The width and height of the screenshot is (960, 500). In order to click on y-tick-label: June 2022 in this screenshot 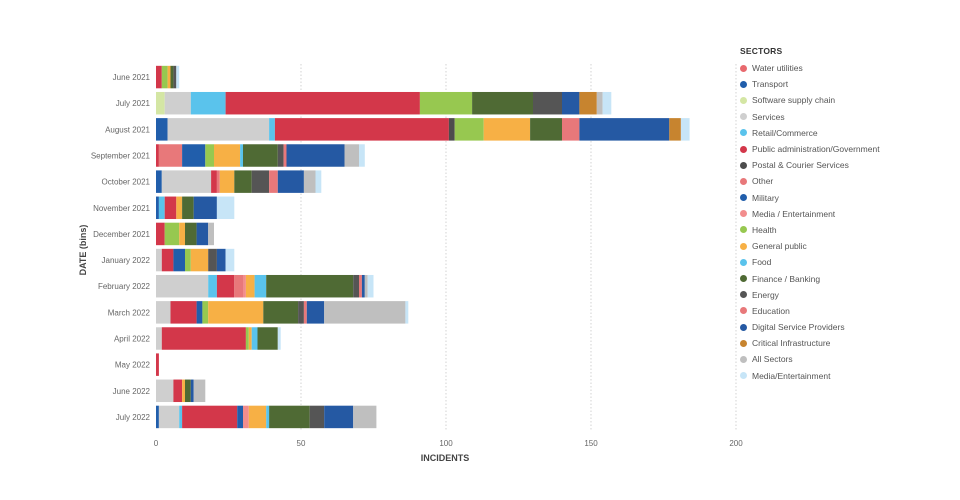, I will do `click(132, 391)`.